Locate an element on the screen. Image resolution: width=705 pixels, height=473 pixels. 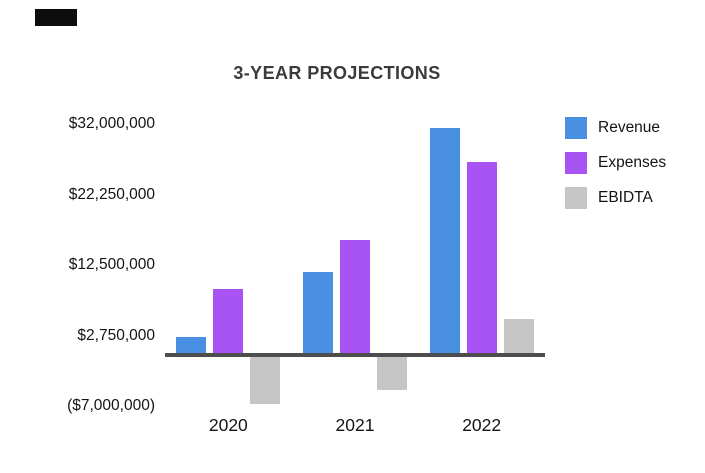
y-axis-tick-label: $2,750,000 is located at coordinates (116, 335).